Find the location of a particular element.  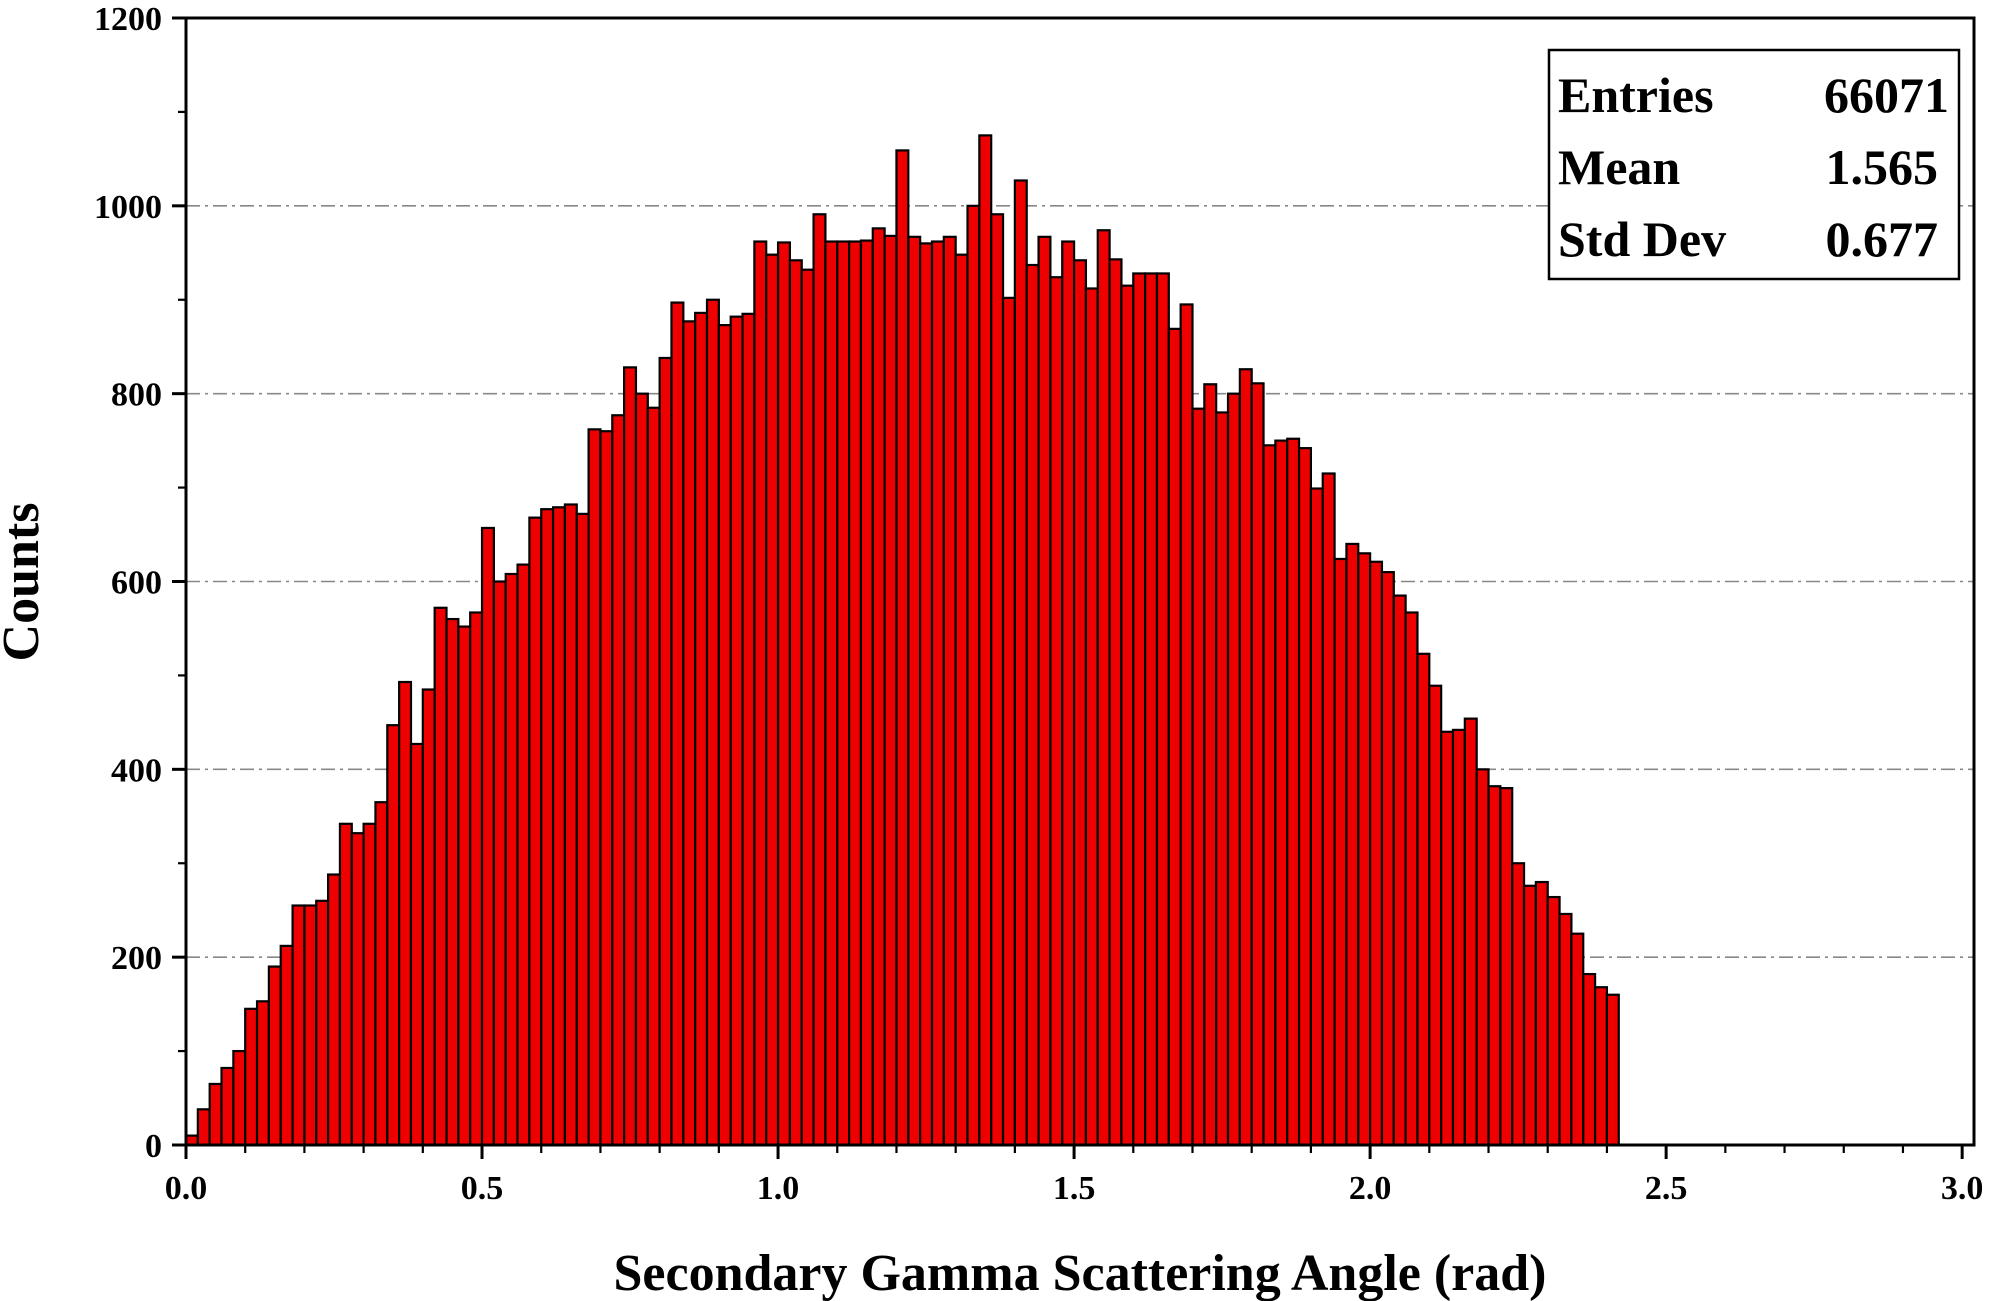

y-axis-title: Counts is located at coordinates (25, 582).